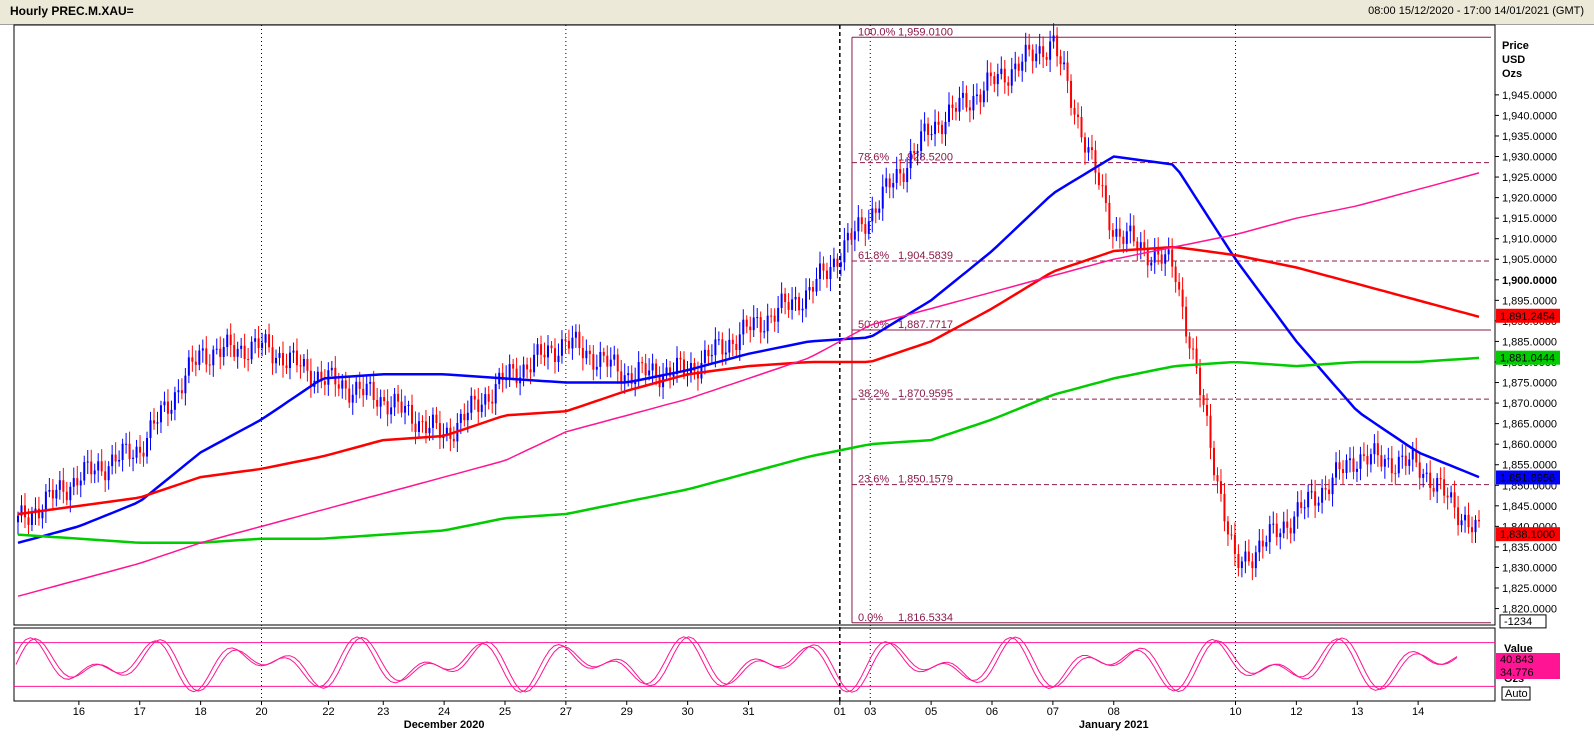  Describe the element at coordinates (627, 712) in the screenshot. I see `x-tick-label: 29` at that location.